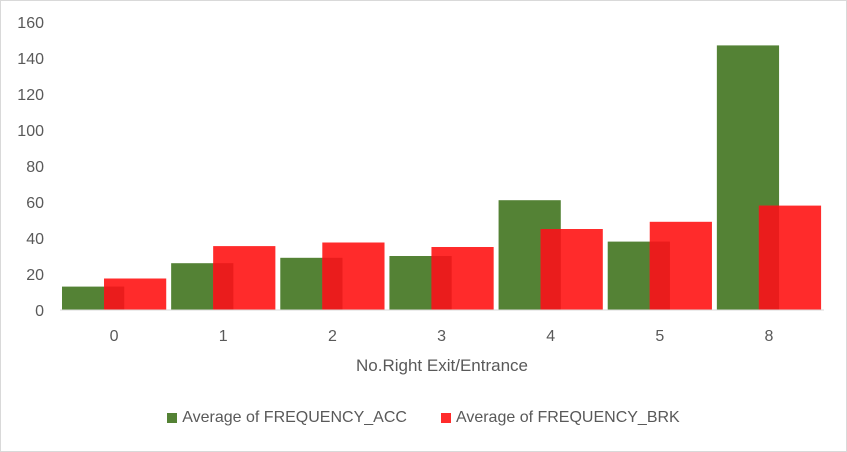 This screenshot has height=452, width=847. Describe the element at coordinates (445, 418) in the screenshot. I see `legend-swatch-brk` at that location.